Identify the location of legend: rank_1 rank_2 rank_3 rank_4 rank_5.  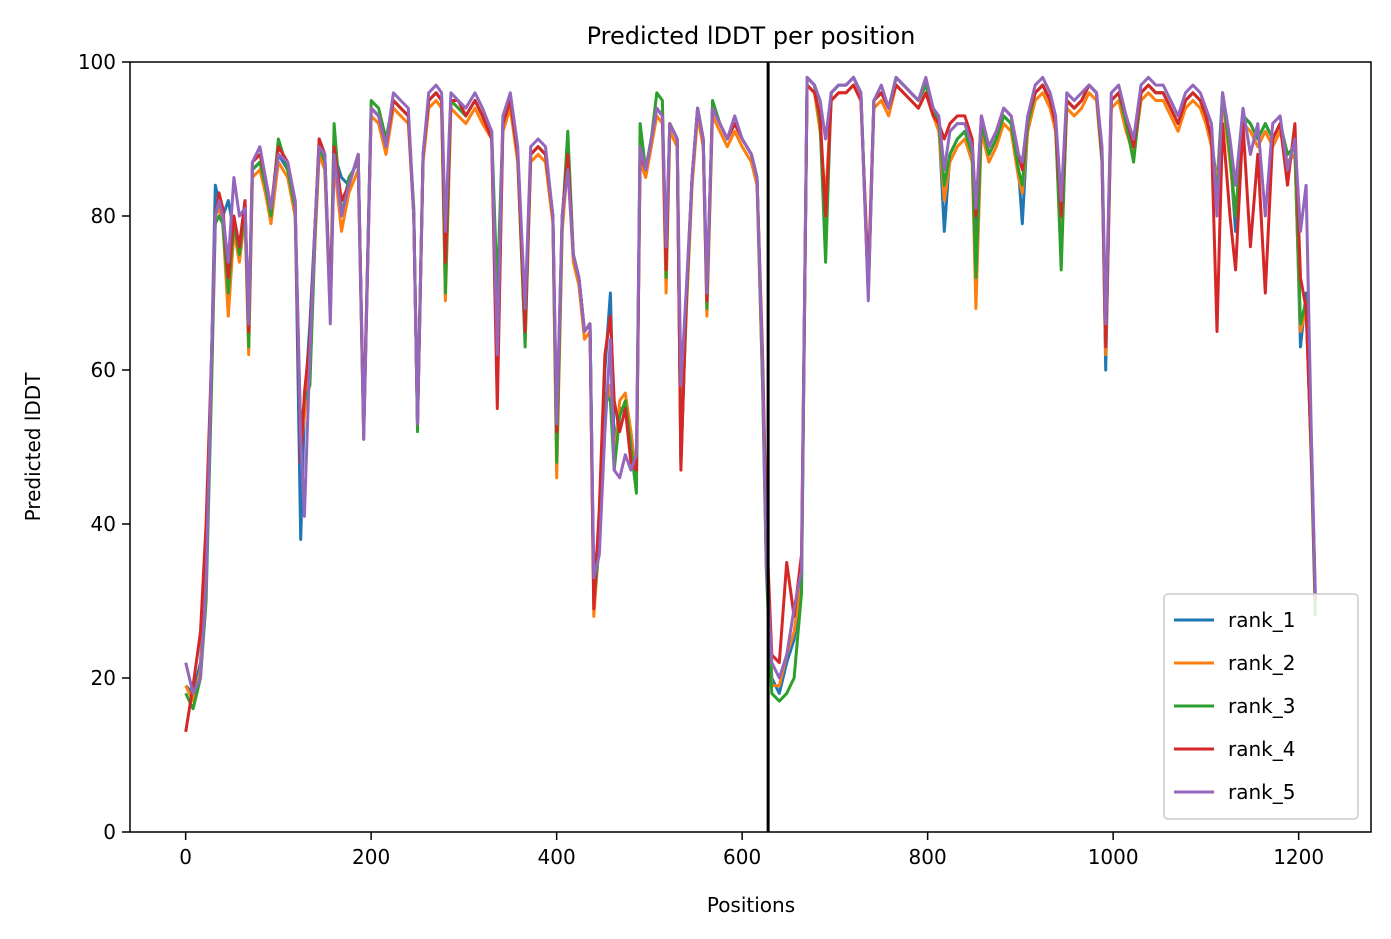
(1261, 706).